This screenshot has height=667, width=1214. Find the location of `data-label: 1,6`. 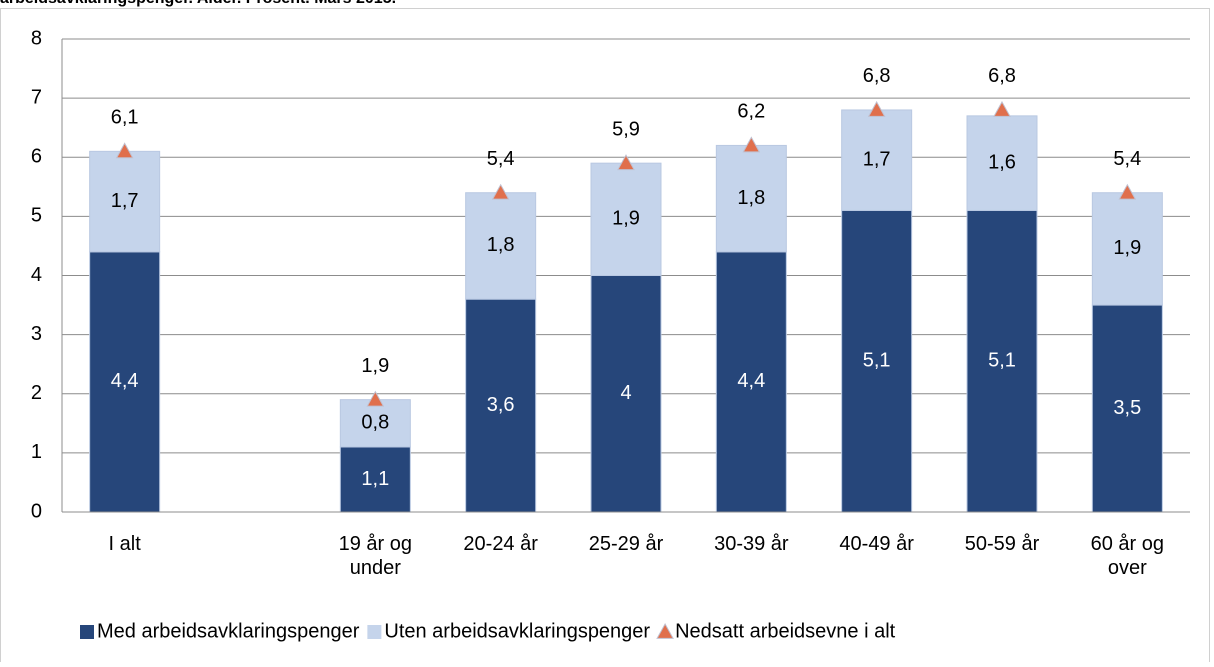

data-label: 1,6 is located at coordinates (1002, 162).